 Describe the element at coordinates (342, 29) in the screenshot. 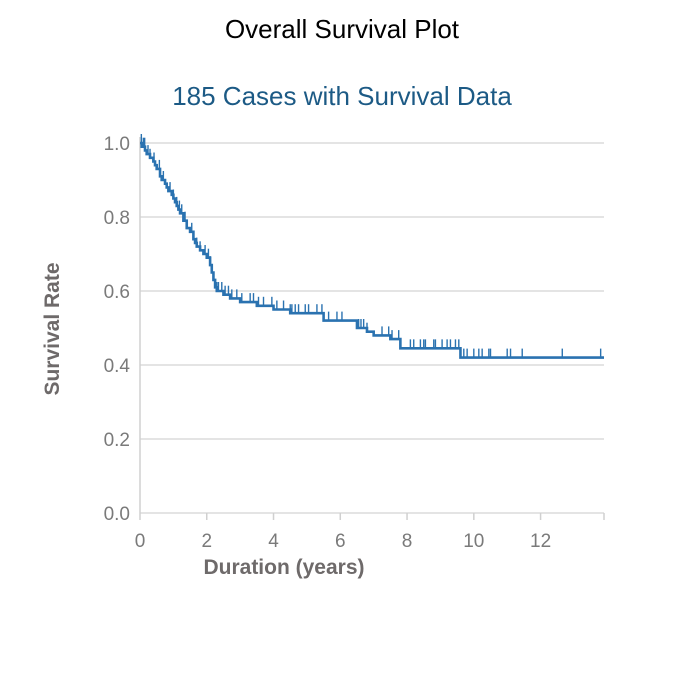

I see `chart-title: Overall Survival Plot` at that location.